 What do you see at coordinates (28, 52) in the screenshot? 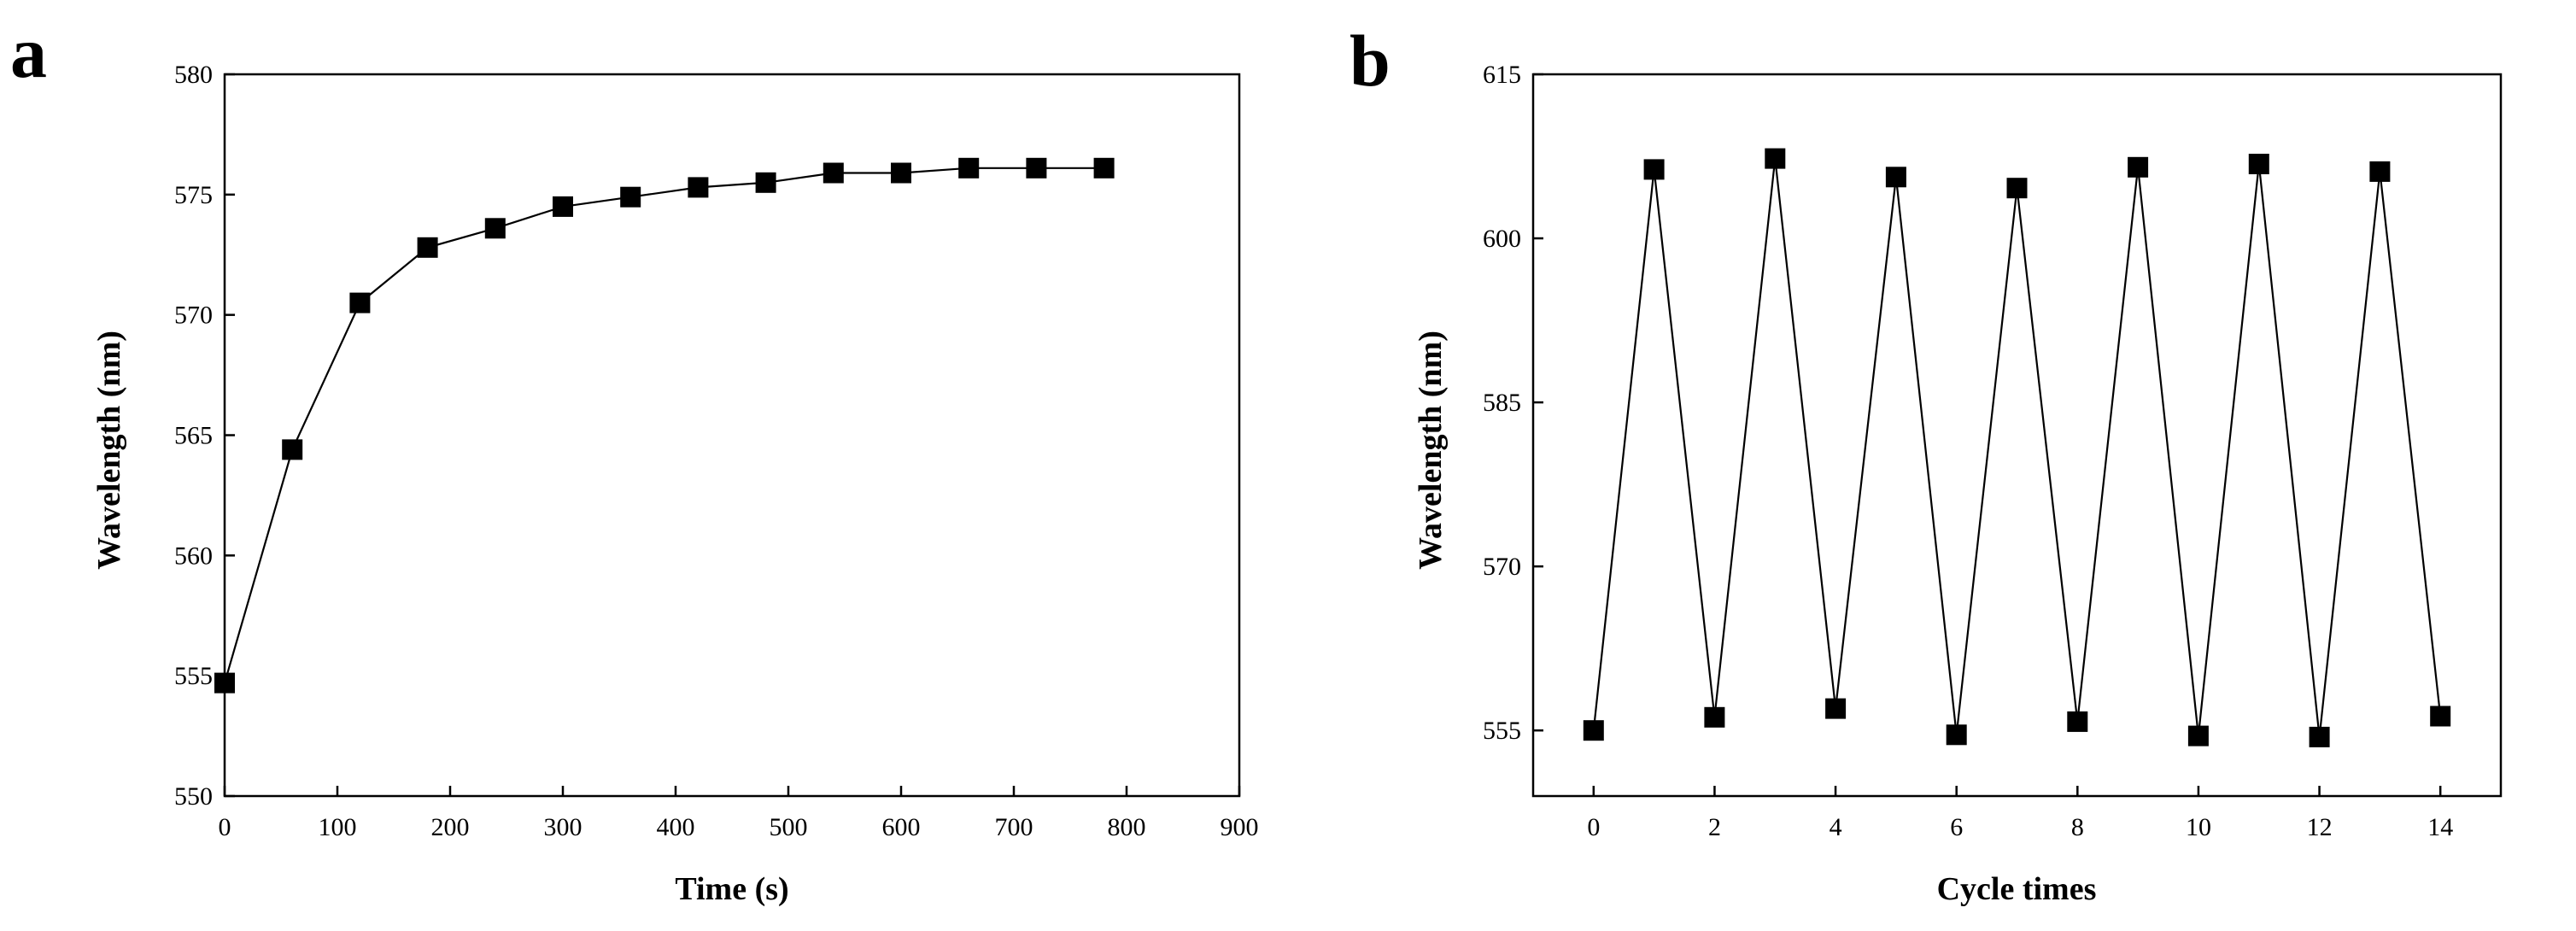
I see `panel-label-a: a` at bounding box center [28, 52].